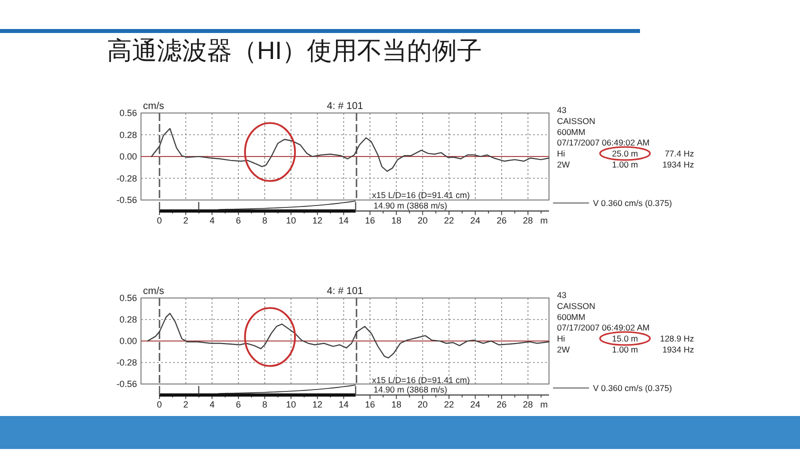 The image size is (800, 450). Describe the element at coordinates (345, 291) in the screenshot. I see `chart-title: 4: # 101` at that location.